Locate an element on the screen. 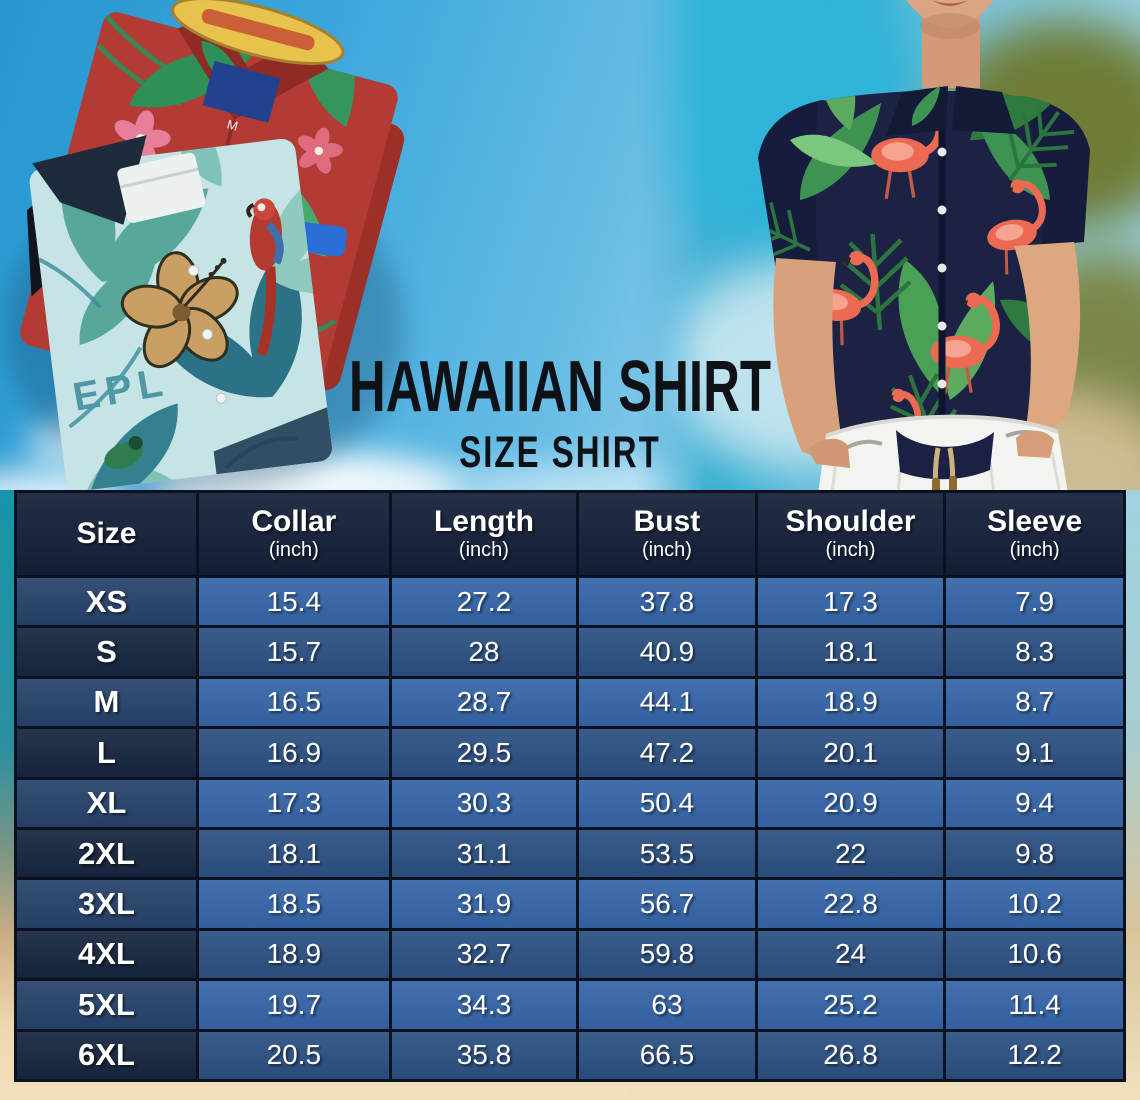 Image resolution: width=1140 pixels, height=1100 pixels. page-subtitle: SIZE SHIRT is located at coordinates (560, 451).